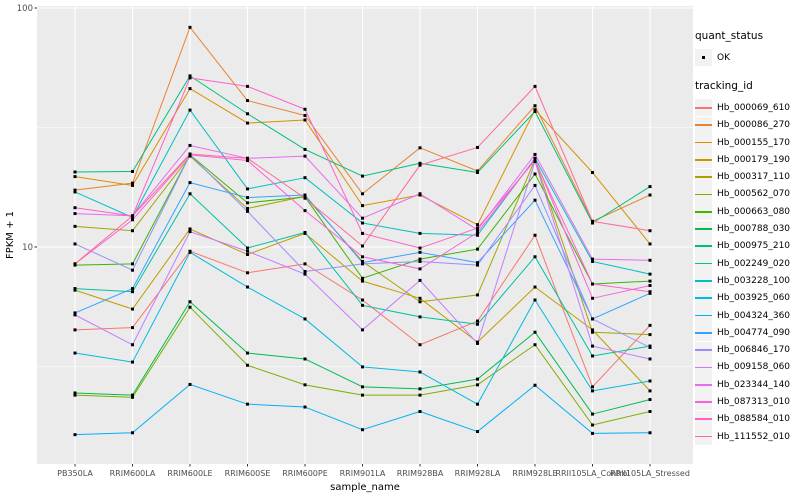 This screenshot has width=800, height=500. I want to click on x-tick-label: RRIM928LE, so click(534, 473).